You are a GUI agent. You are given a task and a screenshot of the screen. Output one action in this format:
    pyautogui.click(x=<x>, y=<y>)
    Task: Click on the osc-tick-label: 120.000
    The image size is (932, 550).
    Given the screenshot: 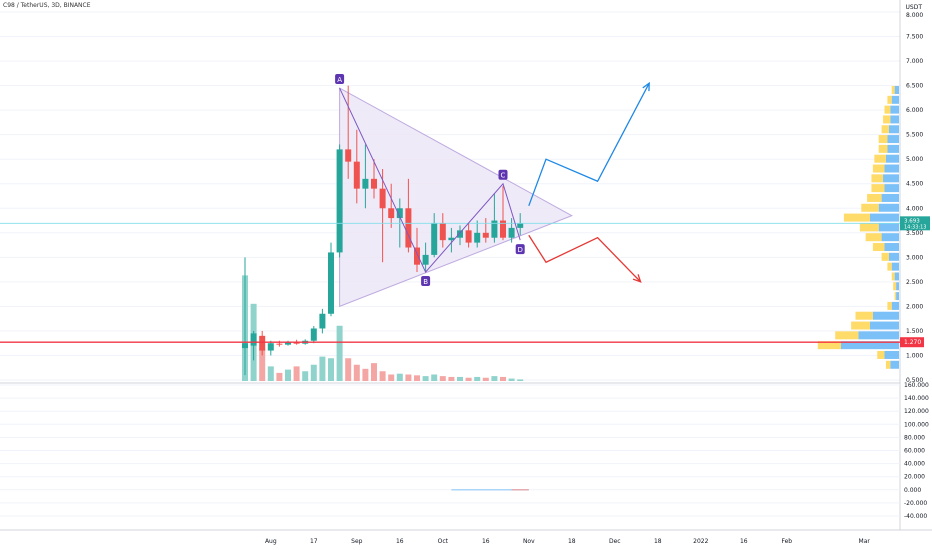 What is the action you would take?
    pyautogui.click(x=916, y=411)
    